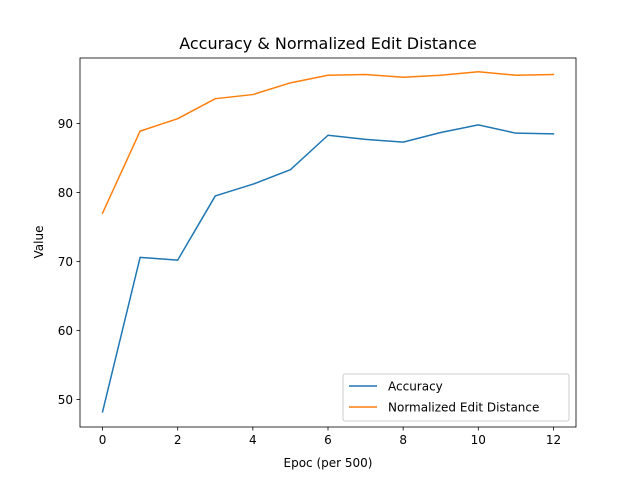 The width and height of the screenshot is (640, 484). Describe the element at coordinates (328, 440) in the screenshot. I see `x-tick-label: 6` at that location.